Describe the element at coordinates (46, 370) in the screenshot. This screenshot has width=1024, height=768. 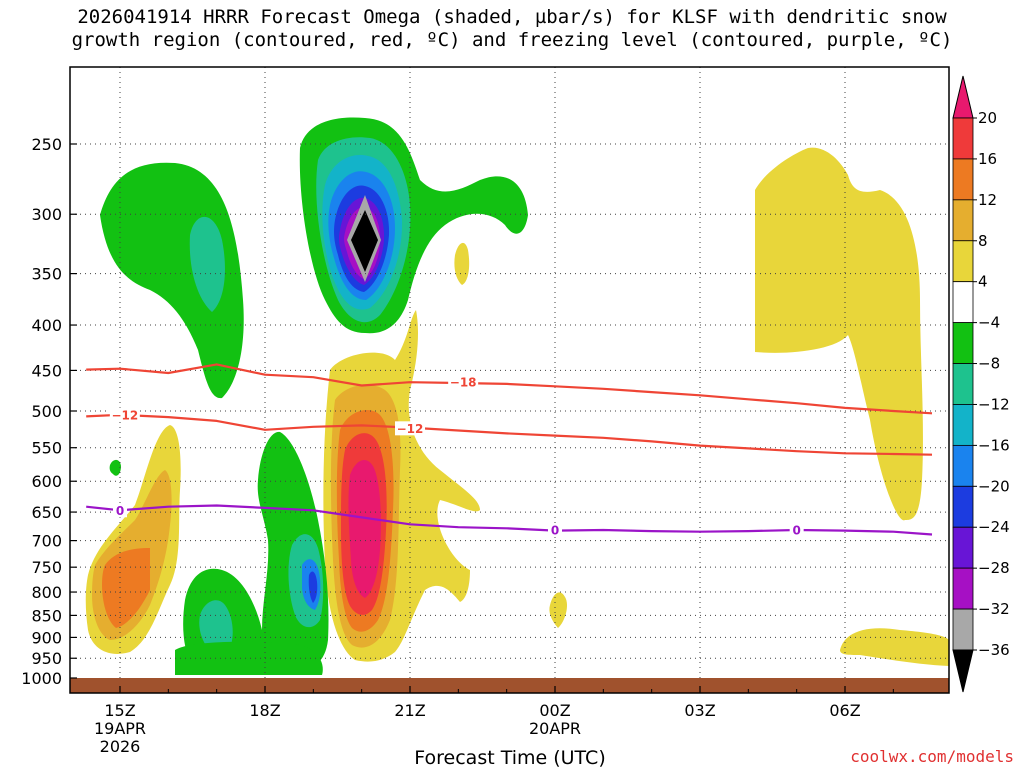
I see `y-tick-label: 450` at that location.